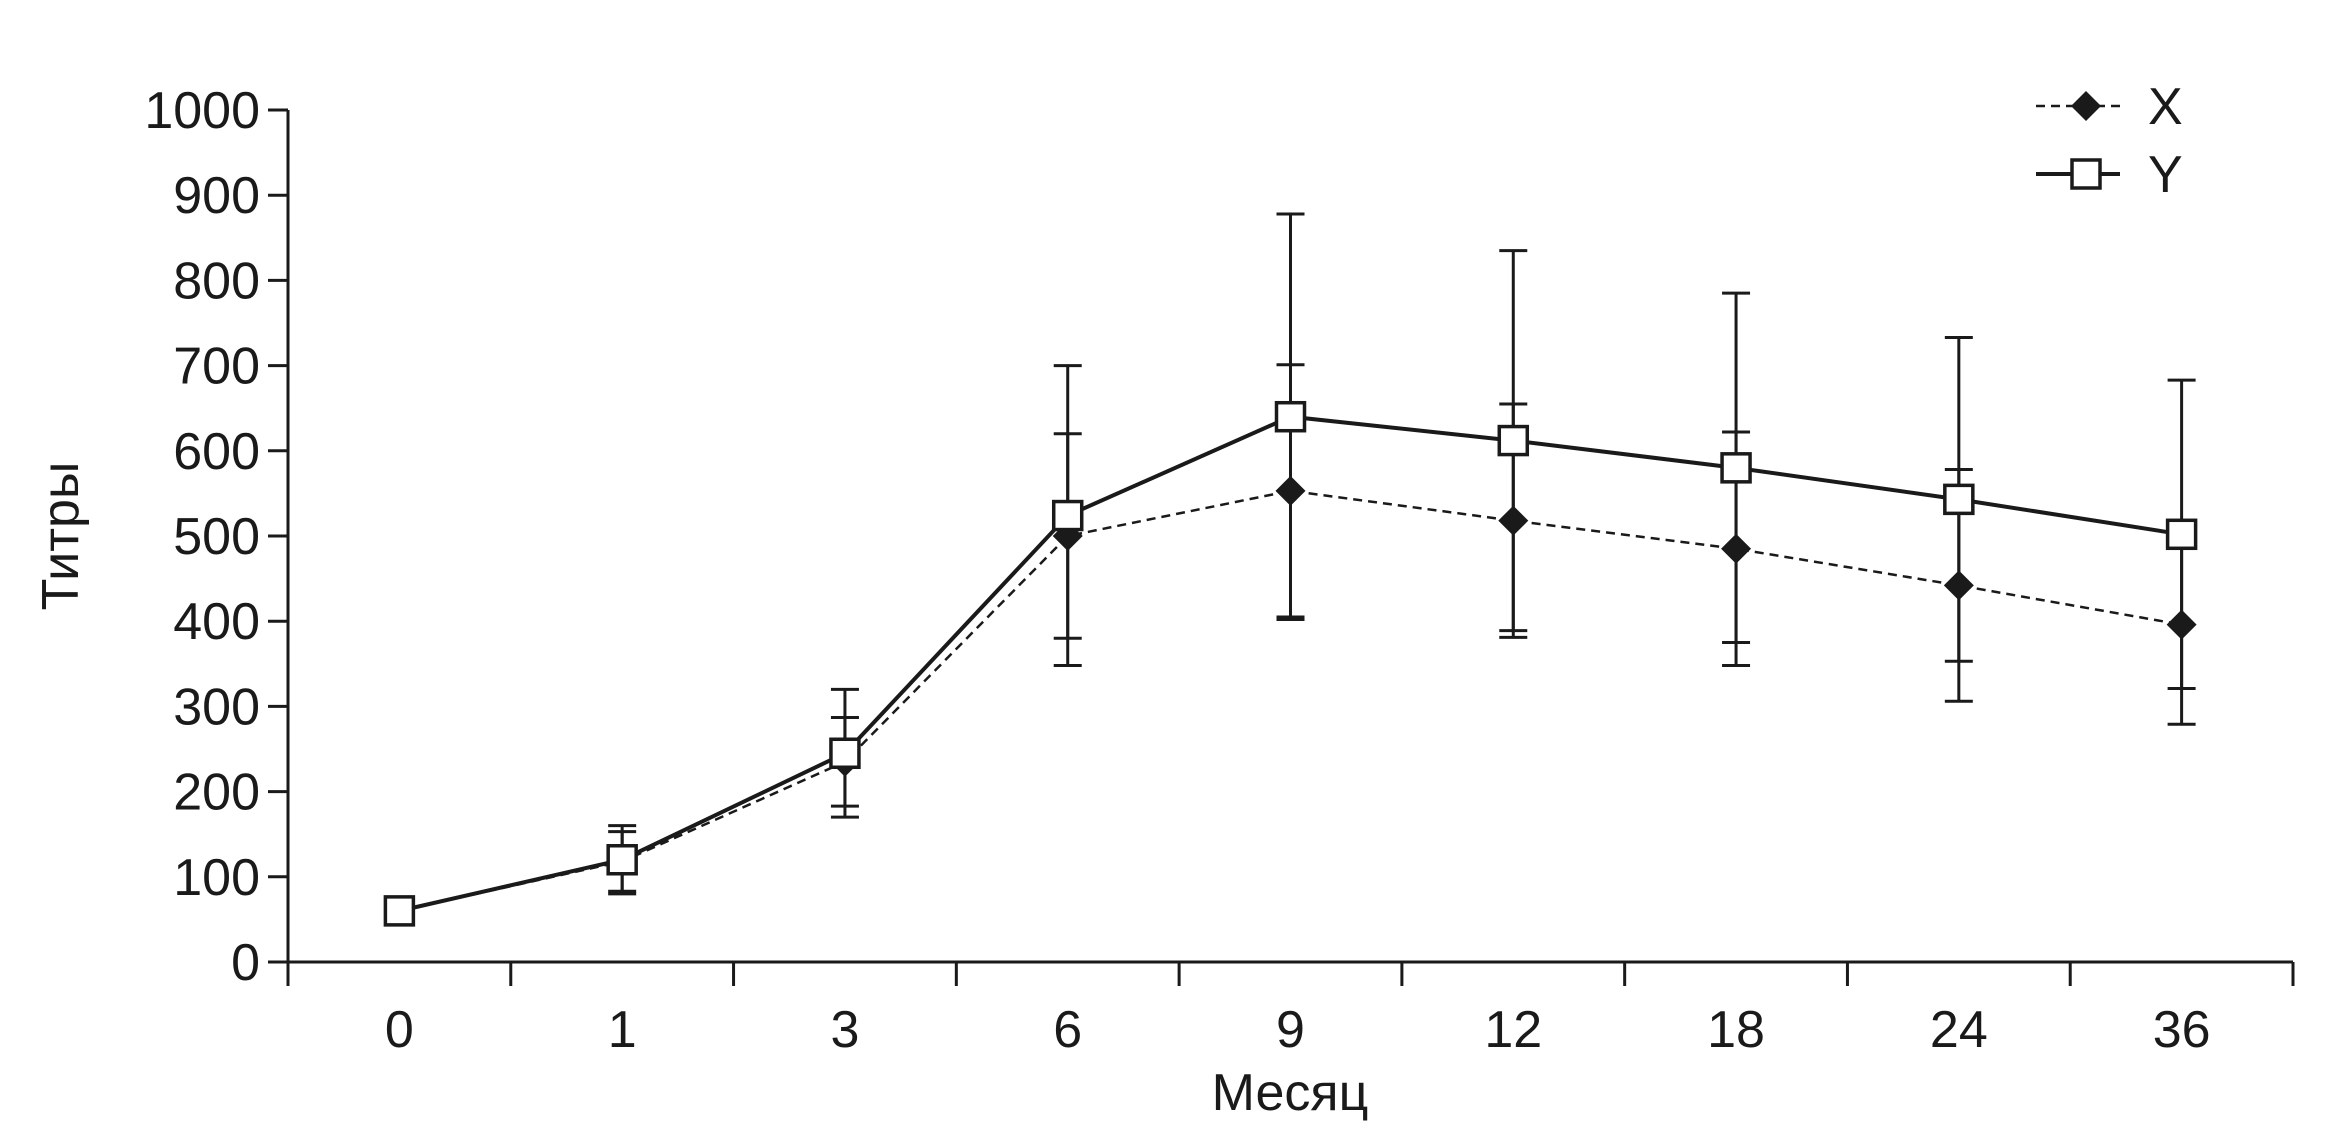 The image size is (2327, 1129). Describe the element at coordinates (622, 1030) in the screenshot. I see `x-tick-label: 1` at that location.